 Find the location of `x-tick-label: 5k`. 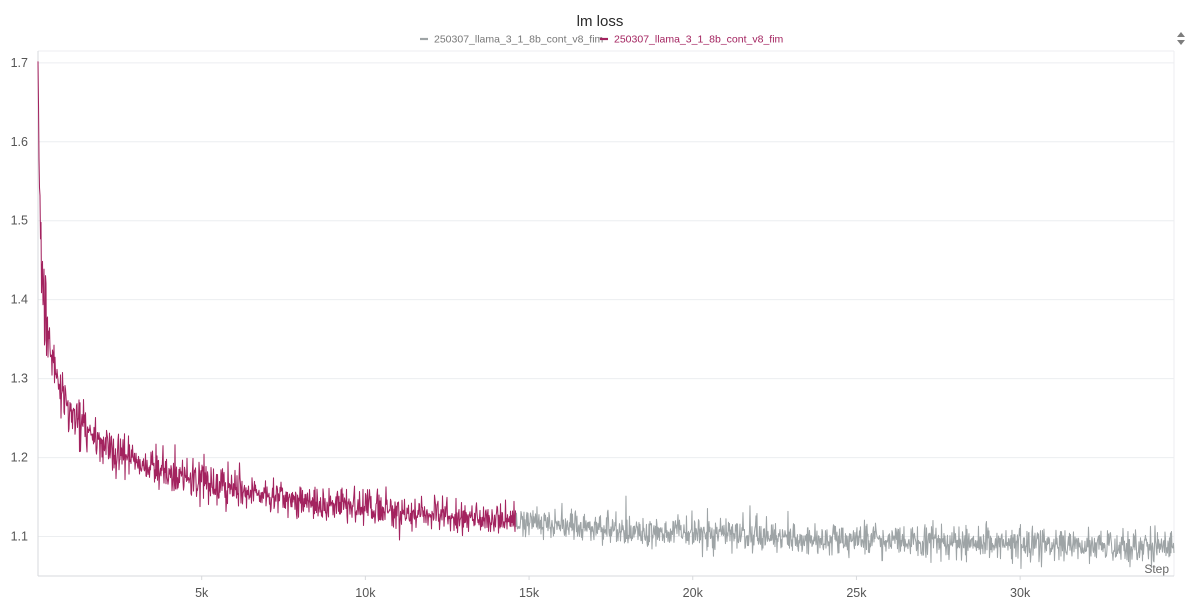

x-tick-label: 5k is located at coordinates (202, 593).